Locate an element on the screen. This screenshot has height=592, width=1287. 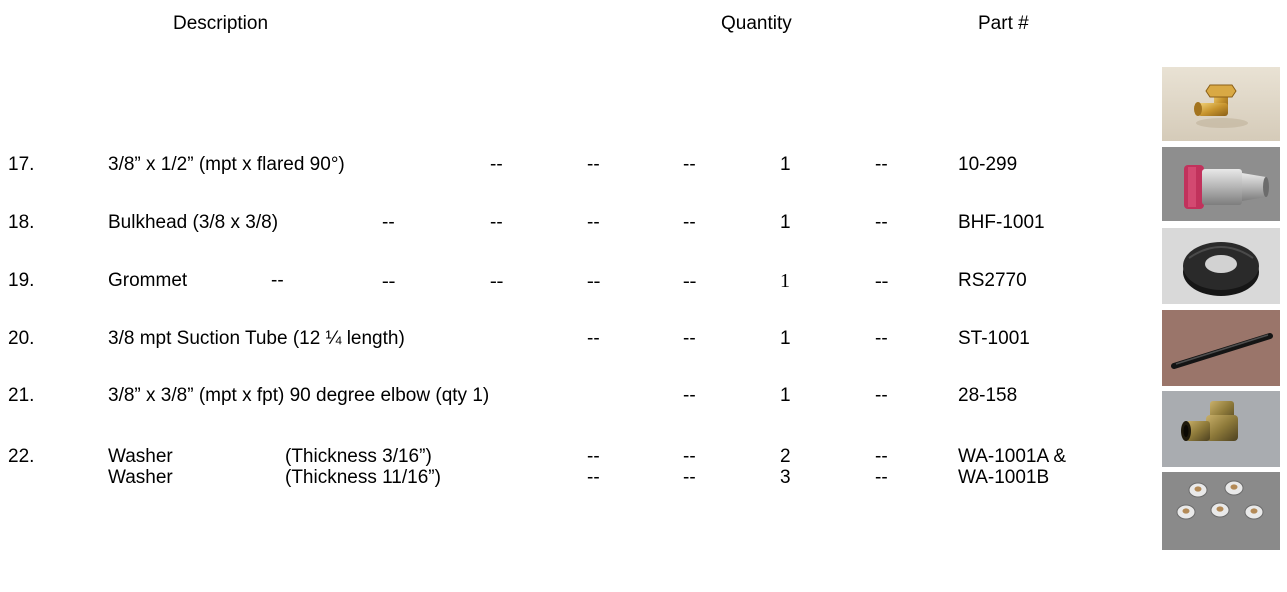
item-description: 3/8 mpt Suction Tube (12 ¼ length) is located at coordinates (256, 338).